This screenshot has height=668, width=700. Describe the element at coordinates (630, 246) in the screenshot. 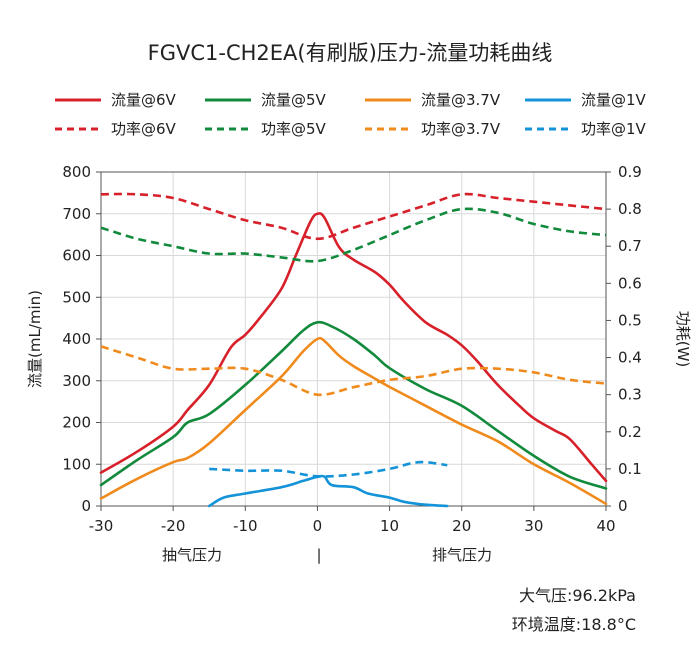

I see `y2-tick-label: 0.7` at that location.